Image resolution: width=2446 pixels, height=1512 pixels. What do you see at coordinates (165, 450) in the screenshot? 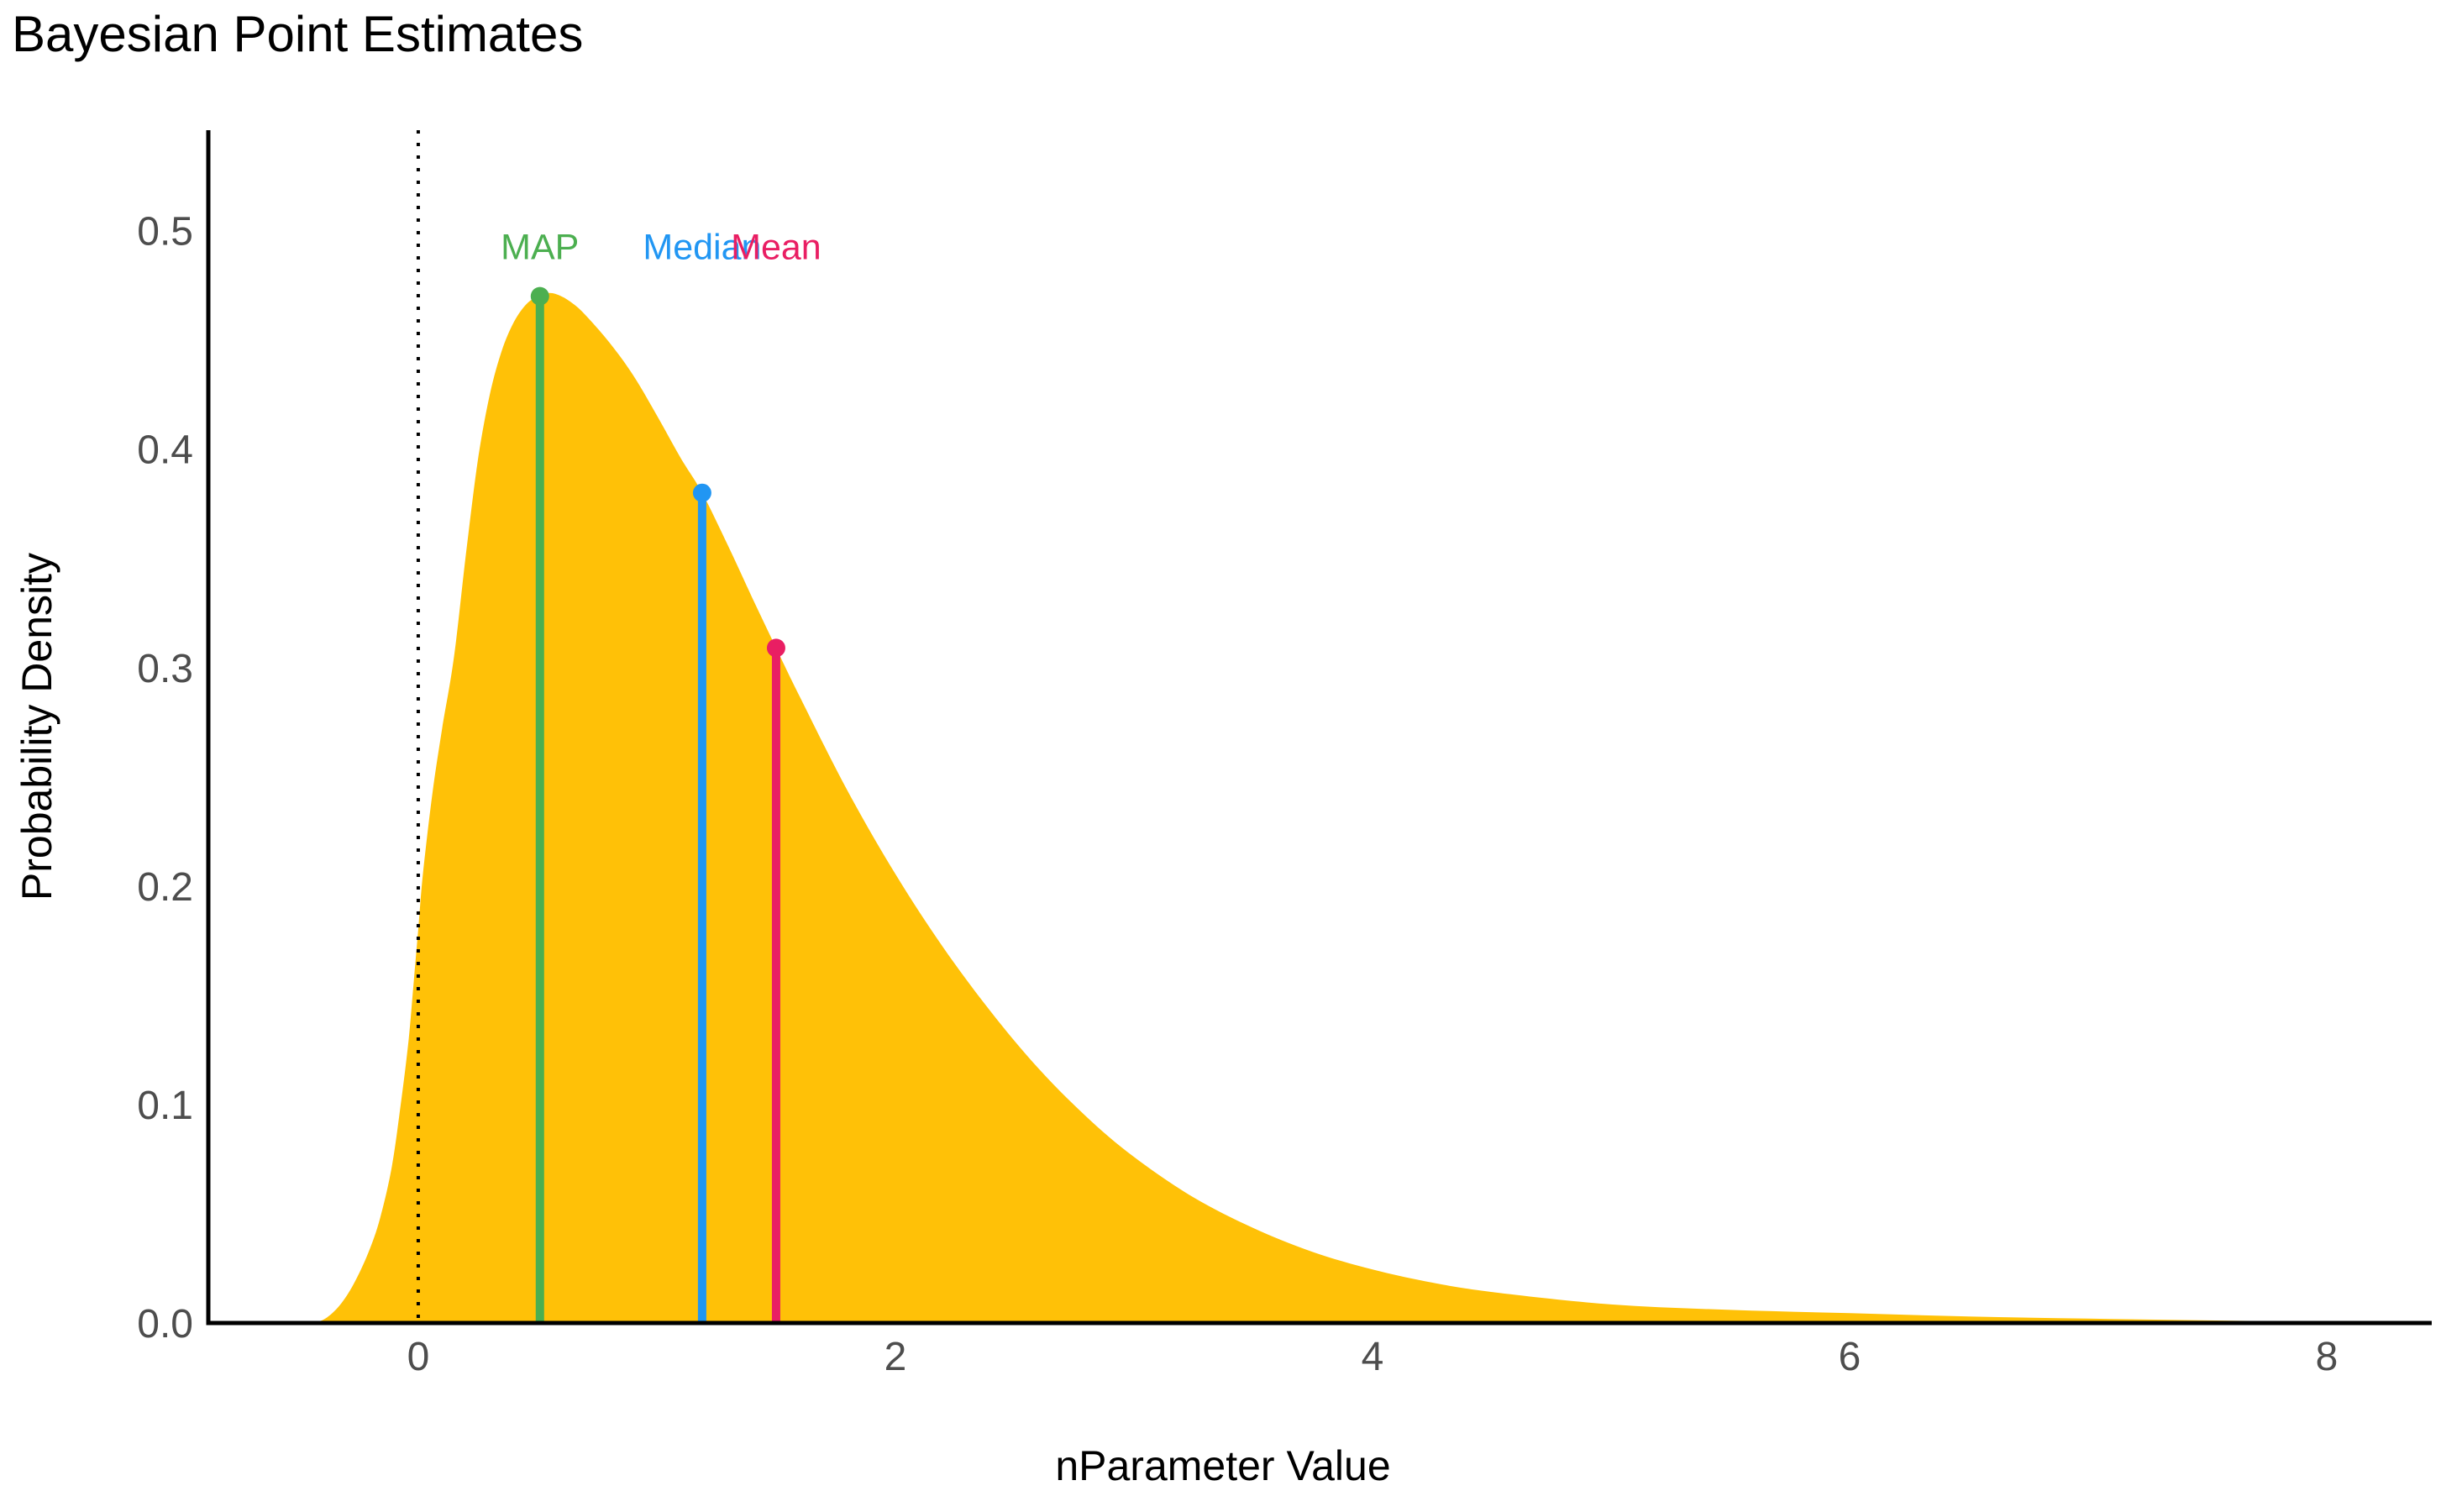
I see `y-tick-label: 0.4` at bounding box center [165, 450].